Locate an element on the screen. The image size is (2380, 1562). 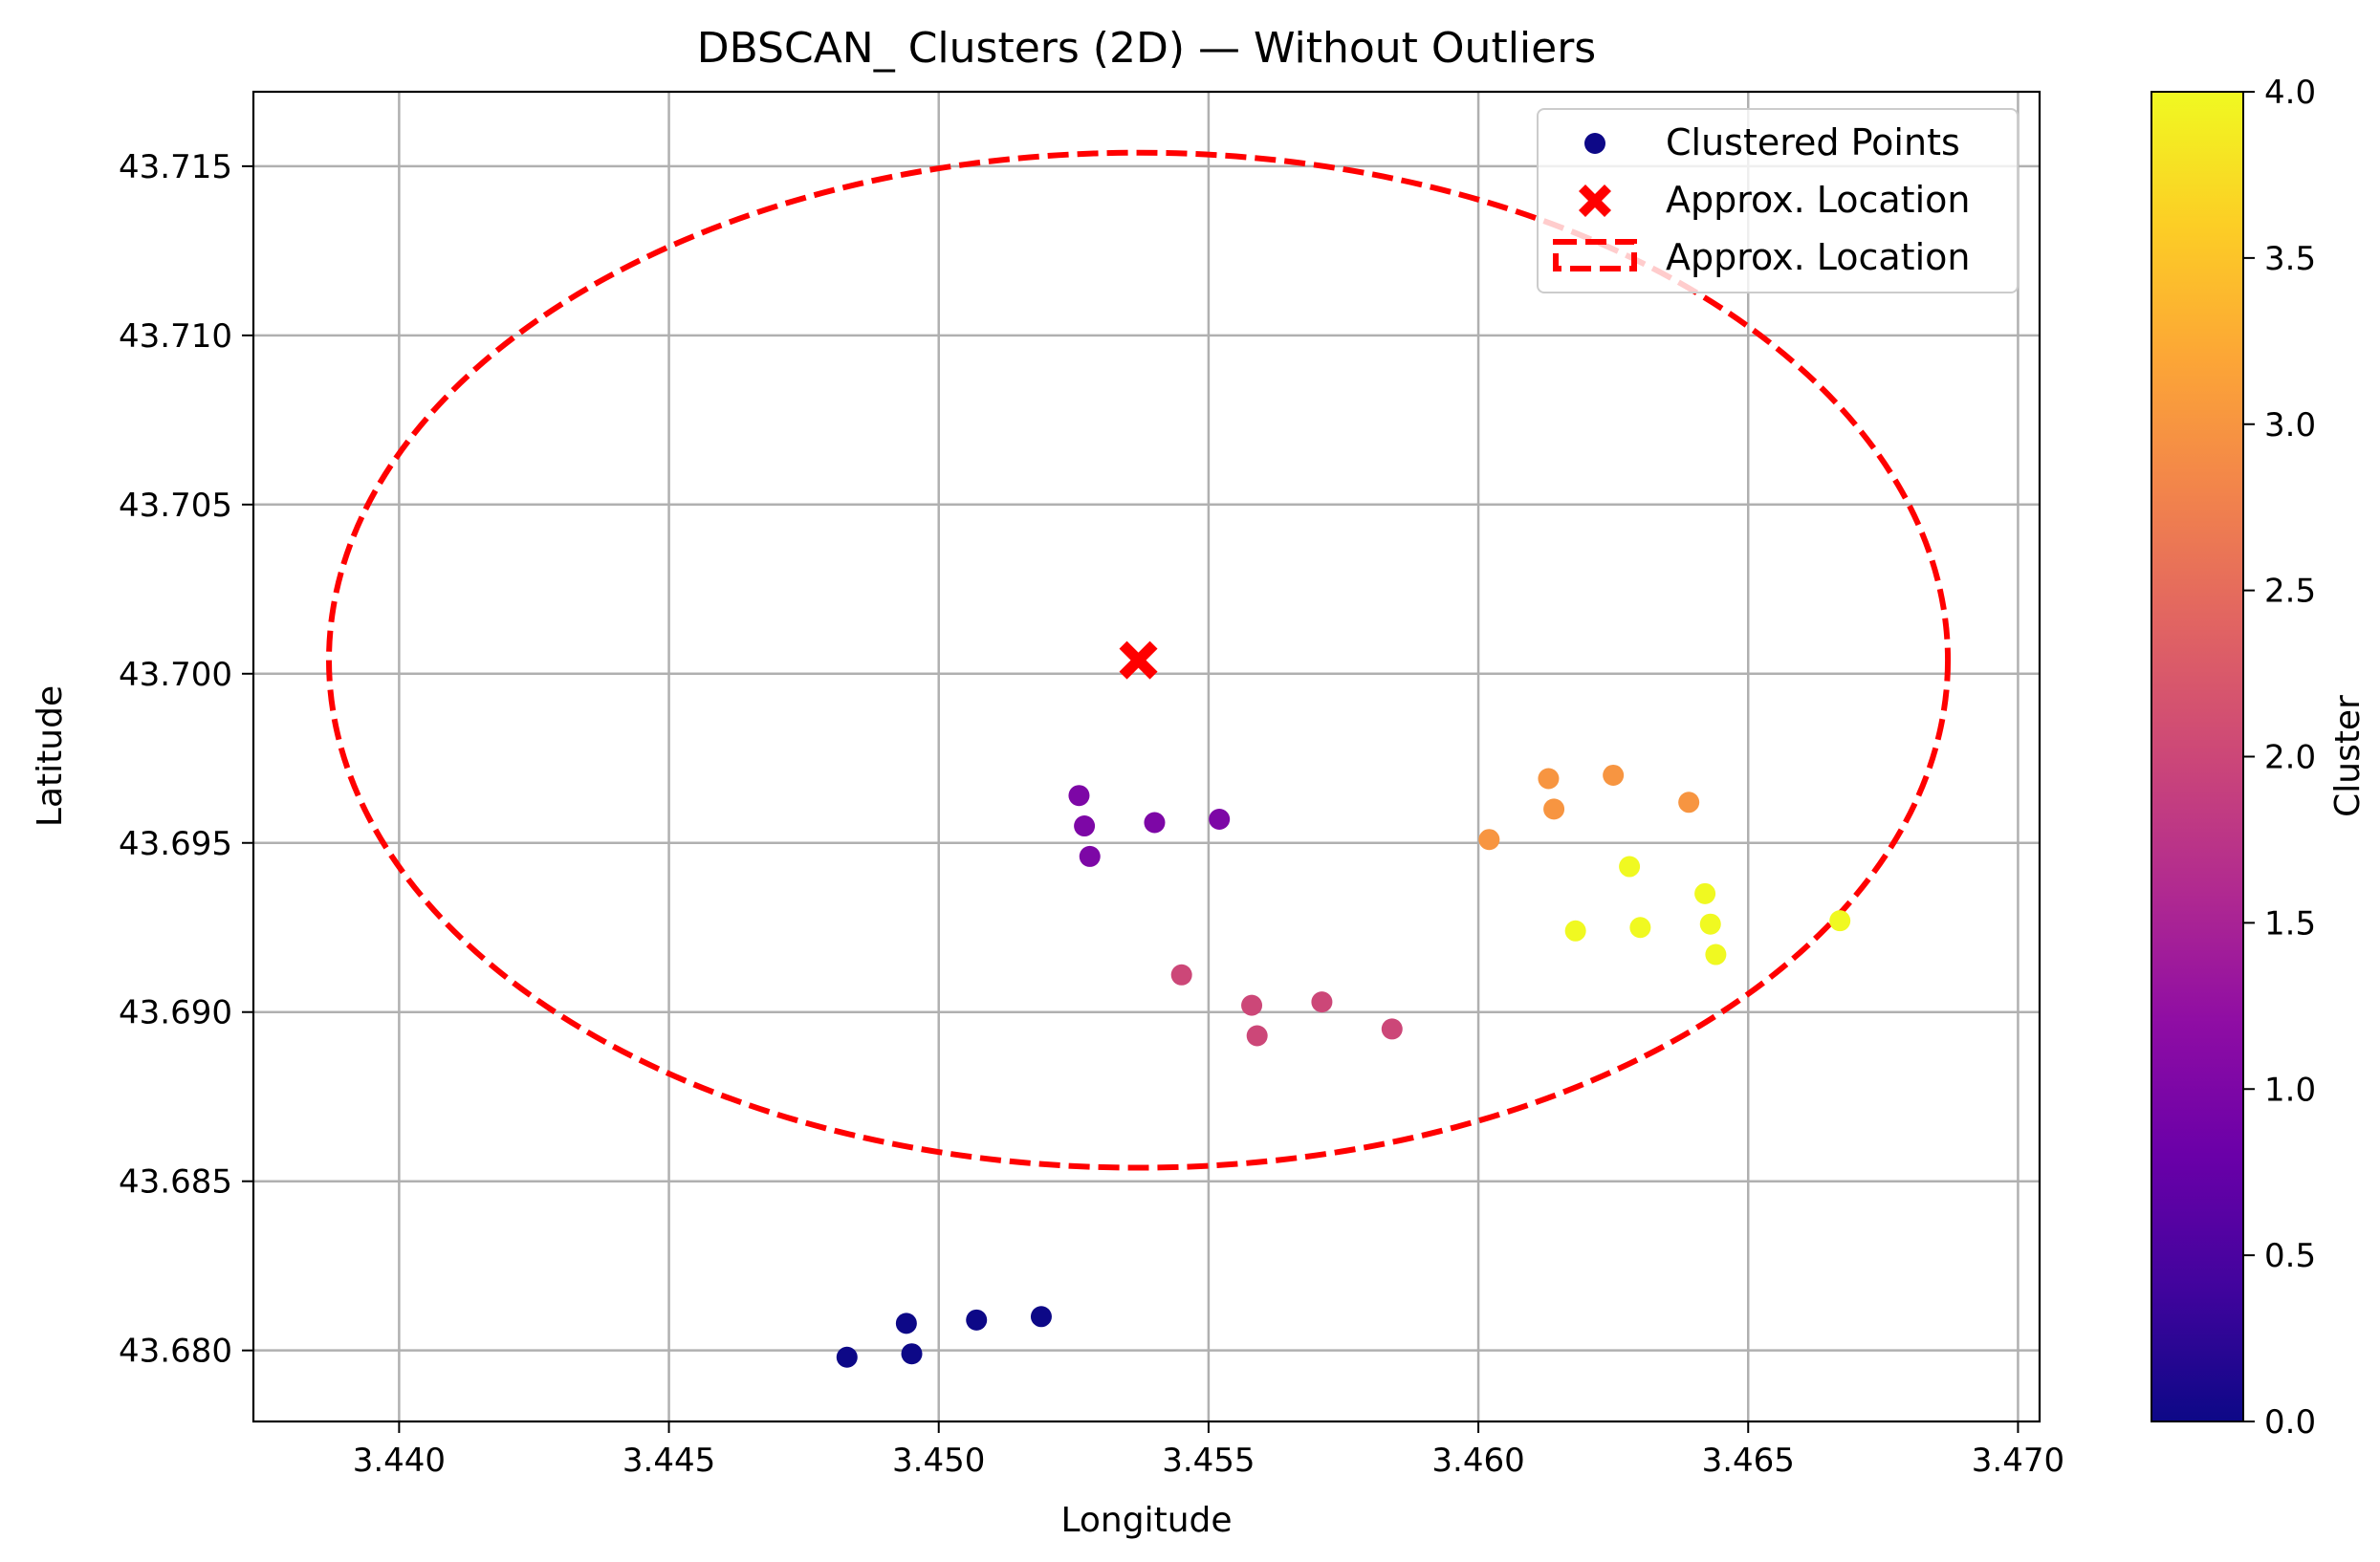
colorbar-ticks: 0.0 0.5 1.0 1.5 2.0 2.5 3.0 3.5 4.0 is located at coordinates (2279, 758).